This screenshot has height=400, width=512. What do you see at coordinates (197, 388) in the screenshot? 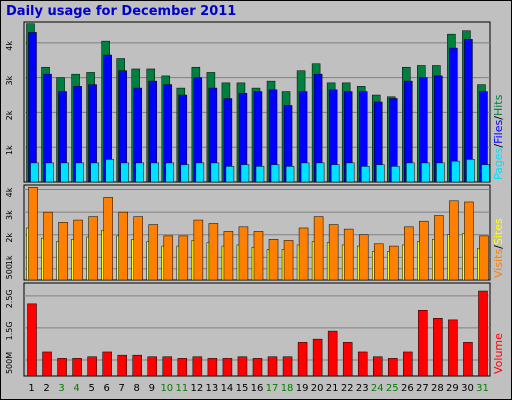
I see `x-tick-label: 12` at bounding box center [197, 388].